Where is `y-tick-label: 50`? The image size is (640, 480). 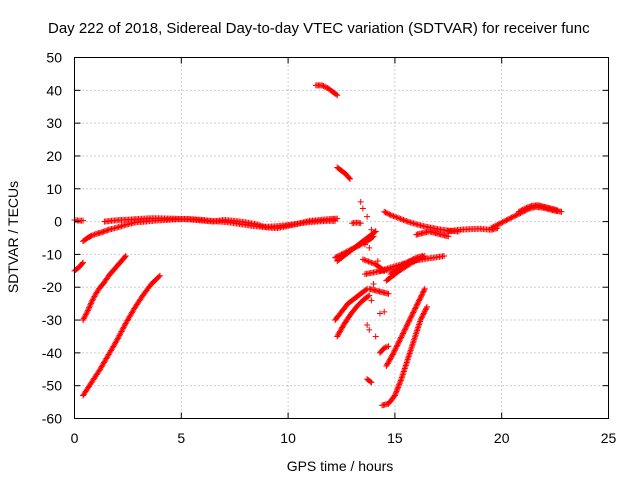 y-tick-label: 50 is located at coordinates (54, 58).